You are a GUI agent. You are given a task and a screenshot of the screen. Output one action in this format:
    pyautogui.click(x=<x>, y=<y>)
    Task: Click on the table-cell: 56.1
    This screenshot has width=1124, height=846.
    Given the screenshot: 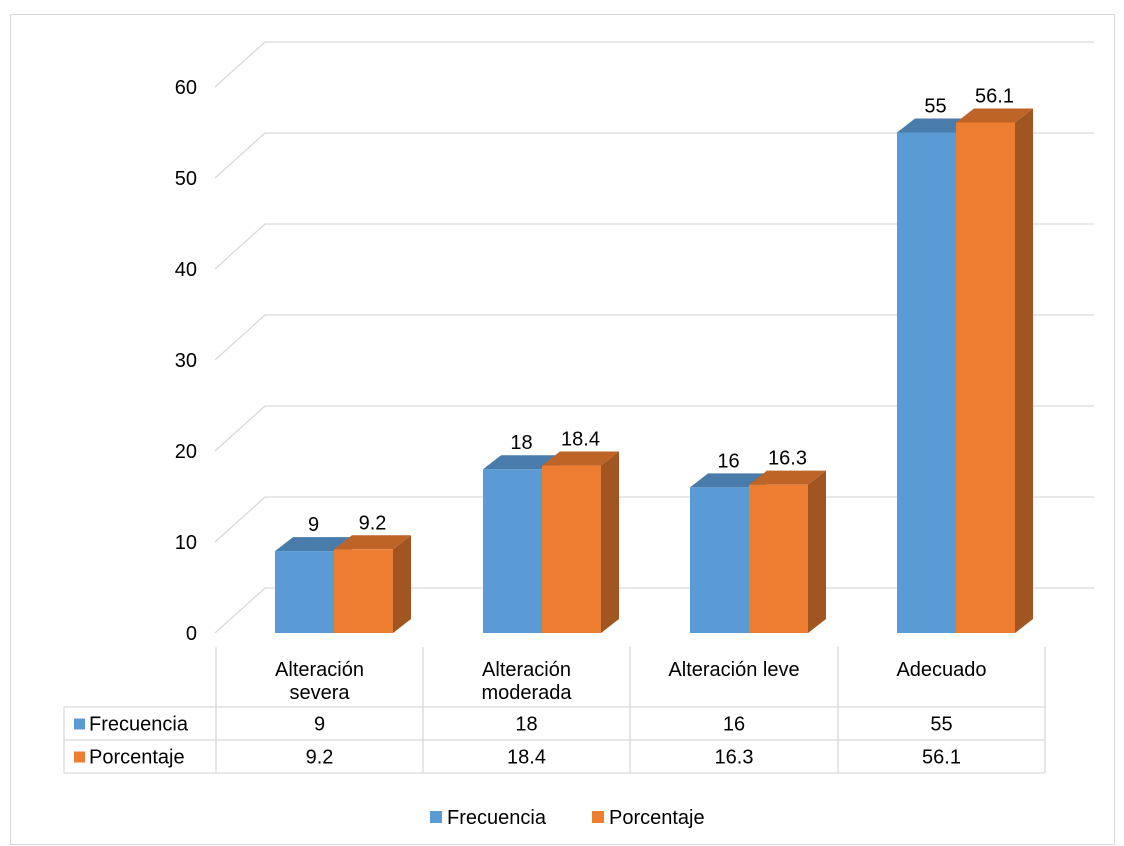 What is the action you would take?
    pyautogui.click(x=941, y=758)
    